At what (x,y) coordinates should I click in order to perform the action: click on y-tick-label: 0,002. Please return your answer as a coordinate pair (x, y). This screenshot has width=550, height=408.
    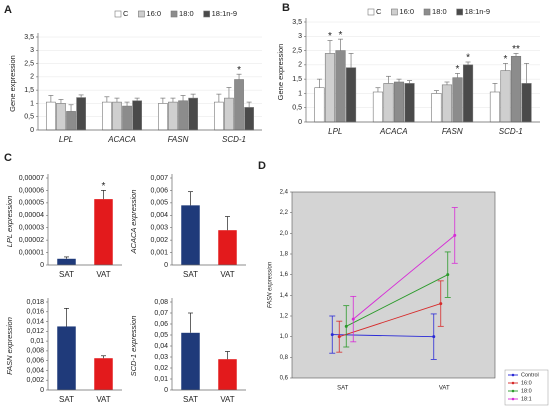
    Looking at the image, I should click on (159, 240).